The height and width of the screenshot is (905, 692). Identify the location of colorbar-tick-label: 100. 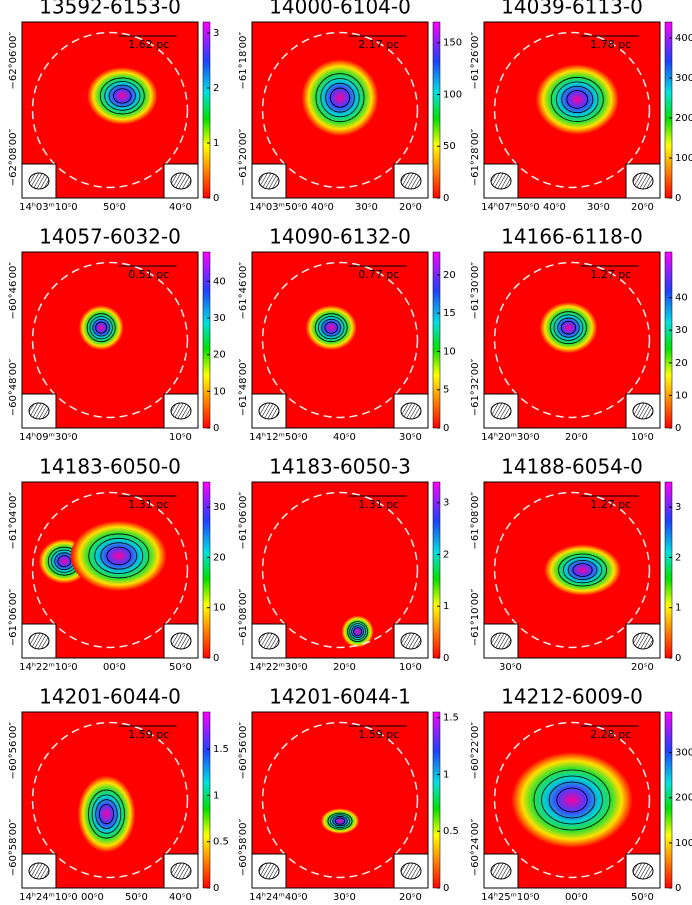
(683, 158).